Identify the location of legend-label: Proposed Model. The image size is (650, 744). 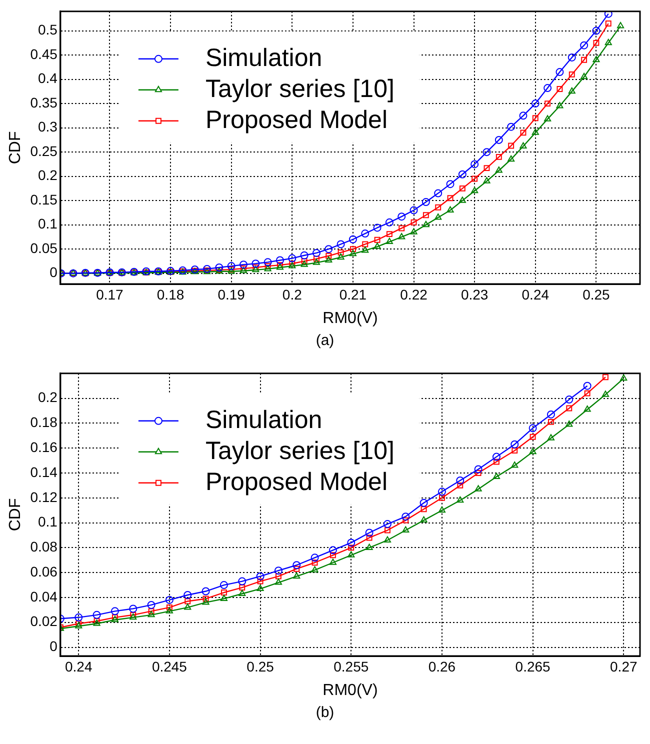
(296, 120).